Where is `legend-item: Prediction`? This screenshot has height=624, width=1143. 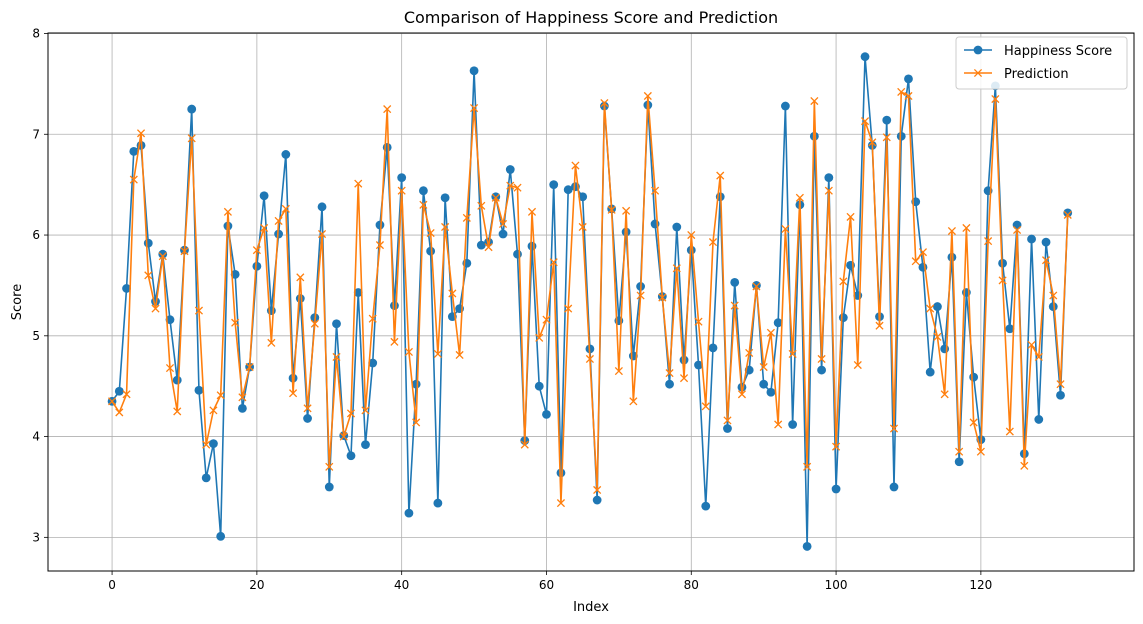 legend-item: Prediction is located at coordinates (1016, 74).